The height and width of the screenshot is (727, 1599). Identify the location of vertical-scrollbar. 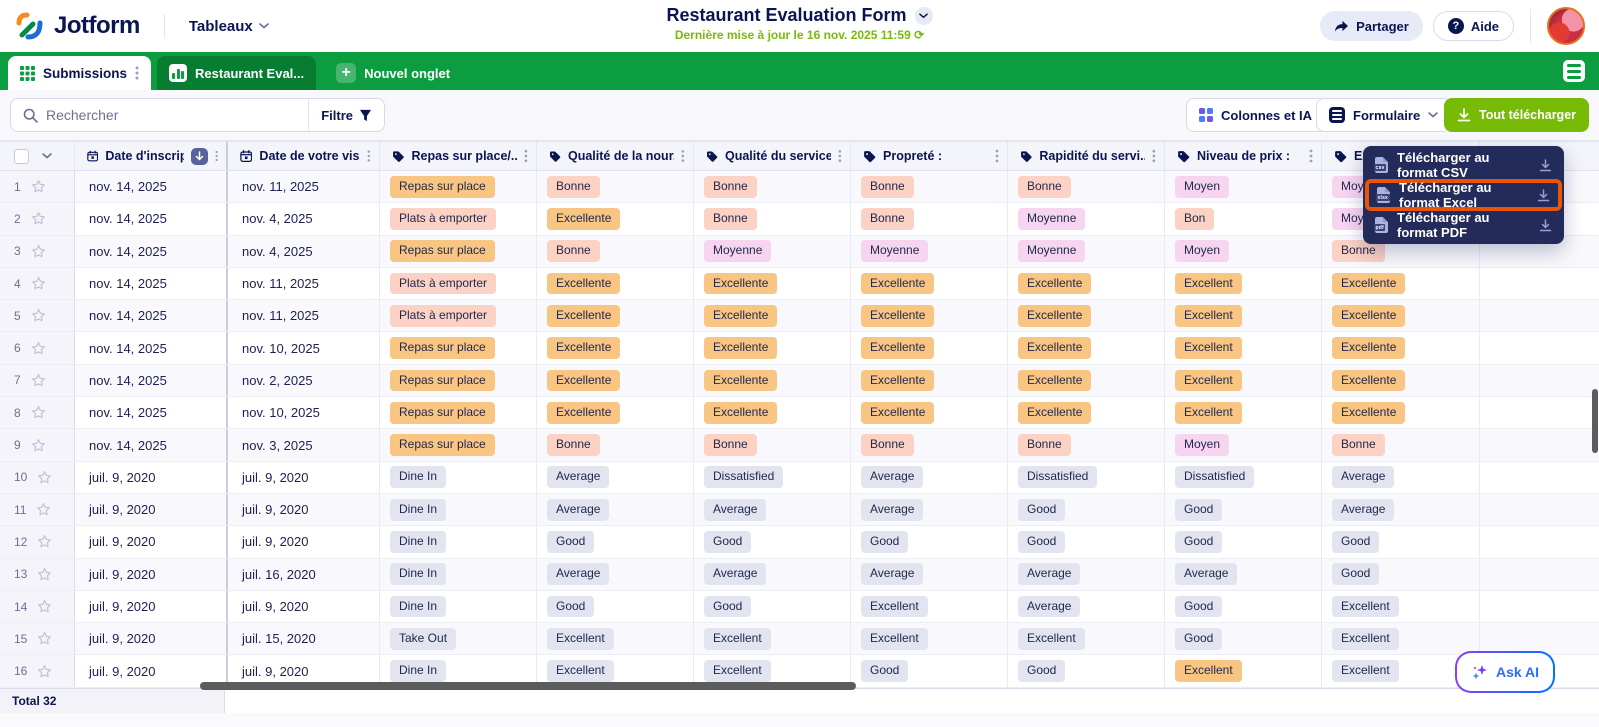
(1595, 421).